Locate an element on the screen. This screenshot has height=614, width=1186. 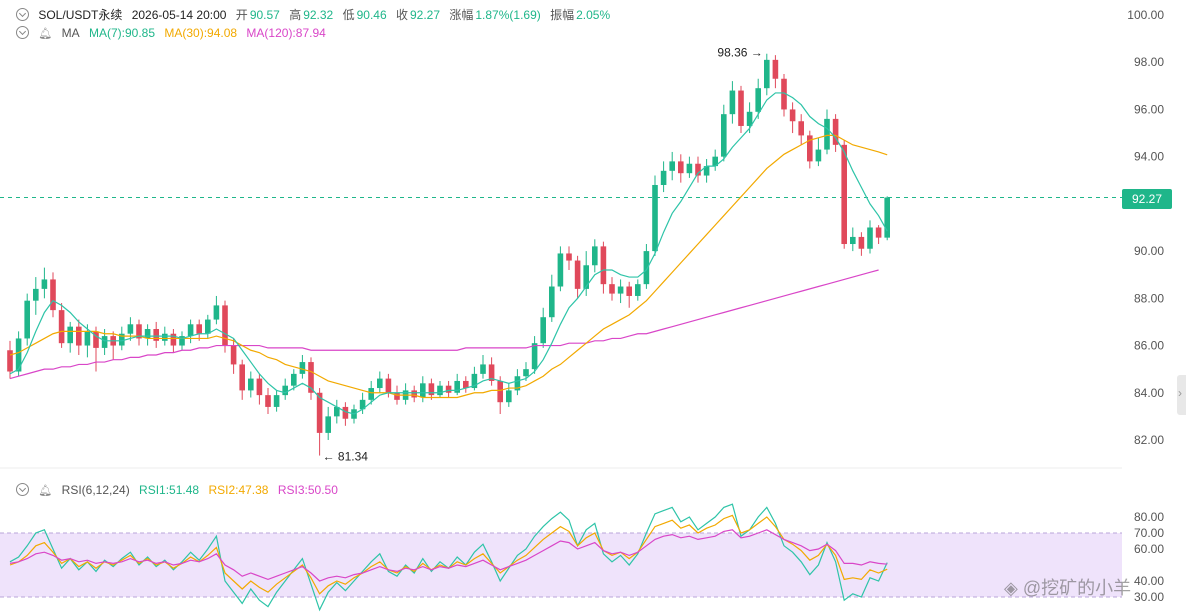
current-price-tag: 92.27 is located at coordinates (1147, 199).